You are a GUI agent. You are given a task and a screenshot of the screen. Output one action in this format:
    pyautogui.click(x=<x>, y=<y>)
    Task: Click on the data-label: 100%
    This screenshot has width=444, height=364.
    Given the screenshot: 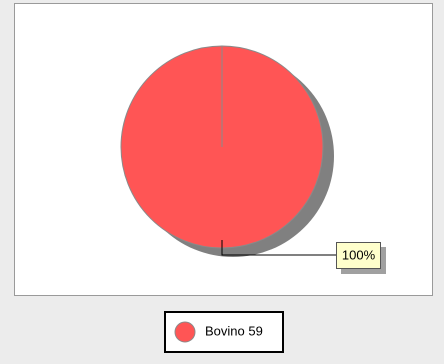 What is the action you would take?
    pyautogui.click(x=359, y=254)
    